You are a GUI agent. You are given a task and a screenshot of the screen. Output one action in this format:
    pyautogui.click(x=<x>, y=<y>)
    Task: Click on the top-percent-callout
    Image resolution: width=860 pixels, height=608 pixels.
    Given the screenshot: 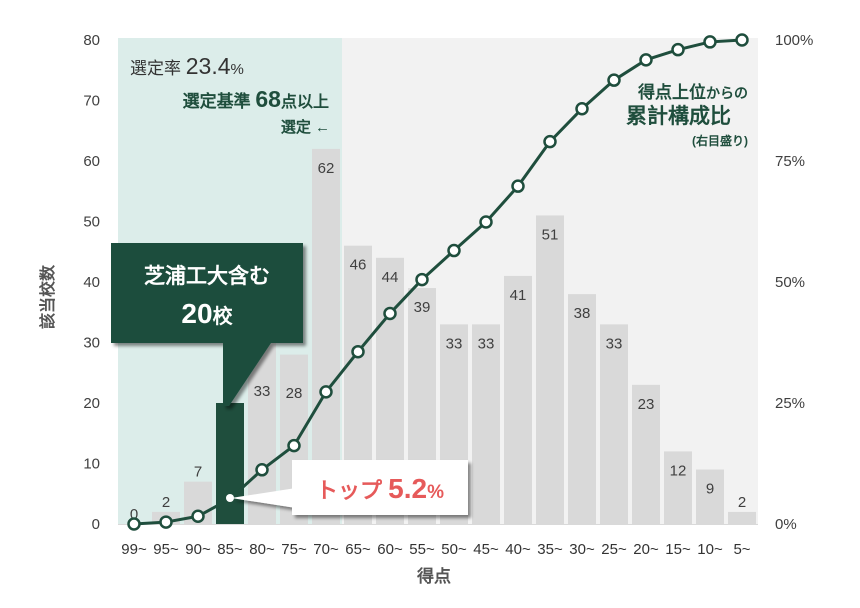 What is the action you would take?
    pyautogui.click(x=349, y=487)
    